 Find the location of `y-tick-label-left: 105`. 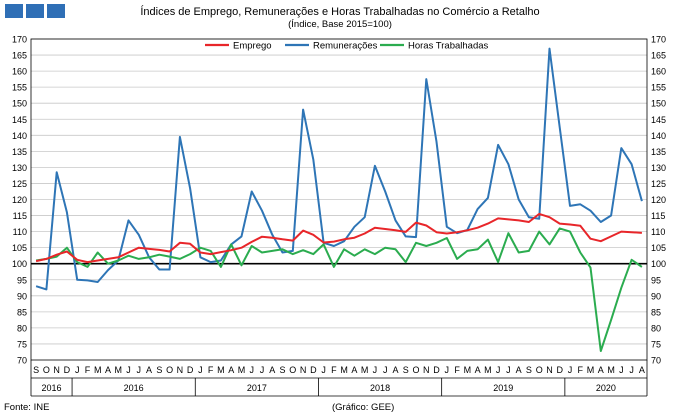

y-tick-label-left: 105 is located at coordinates (19, 248).